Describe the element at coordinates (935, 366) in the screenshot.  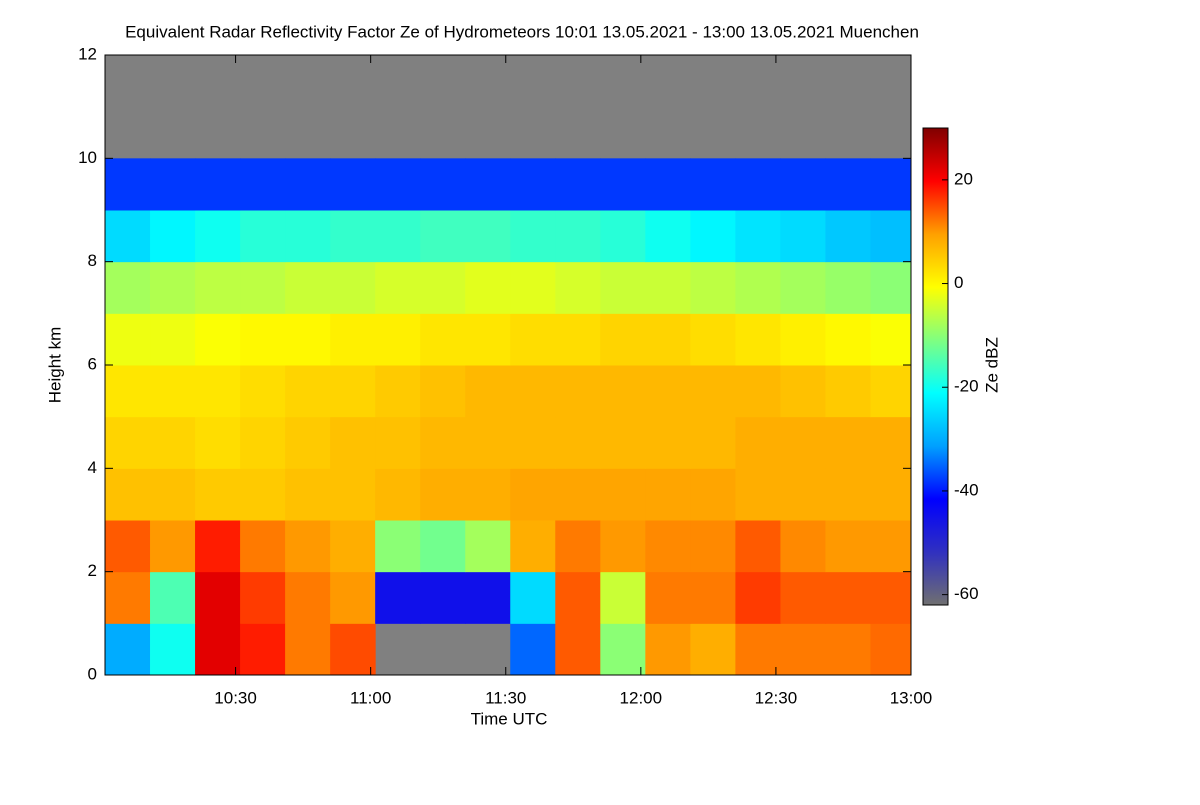
I see `colorbar` at that location.